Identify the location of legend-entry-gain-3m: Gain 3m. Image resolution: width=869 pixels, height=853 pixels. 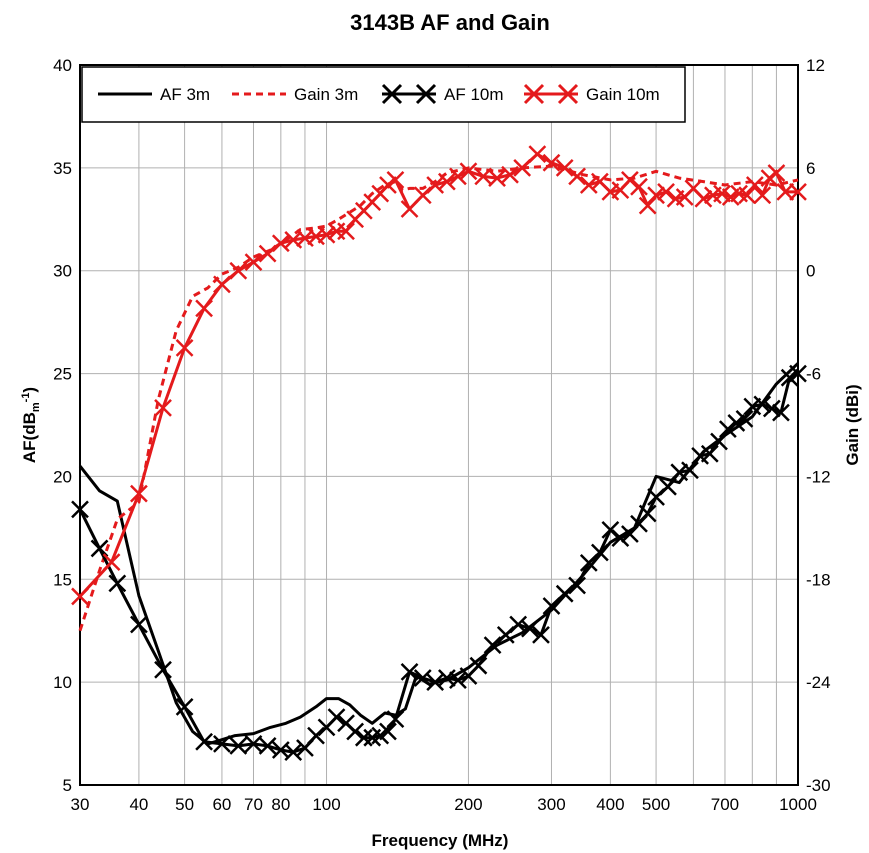
(295, 94).